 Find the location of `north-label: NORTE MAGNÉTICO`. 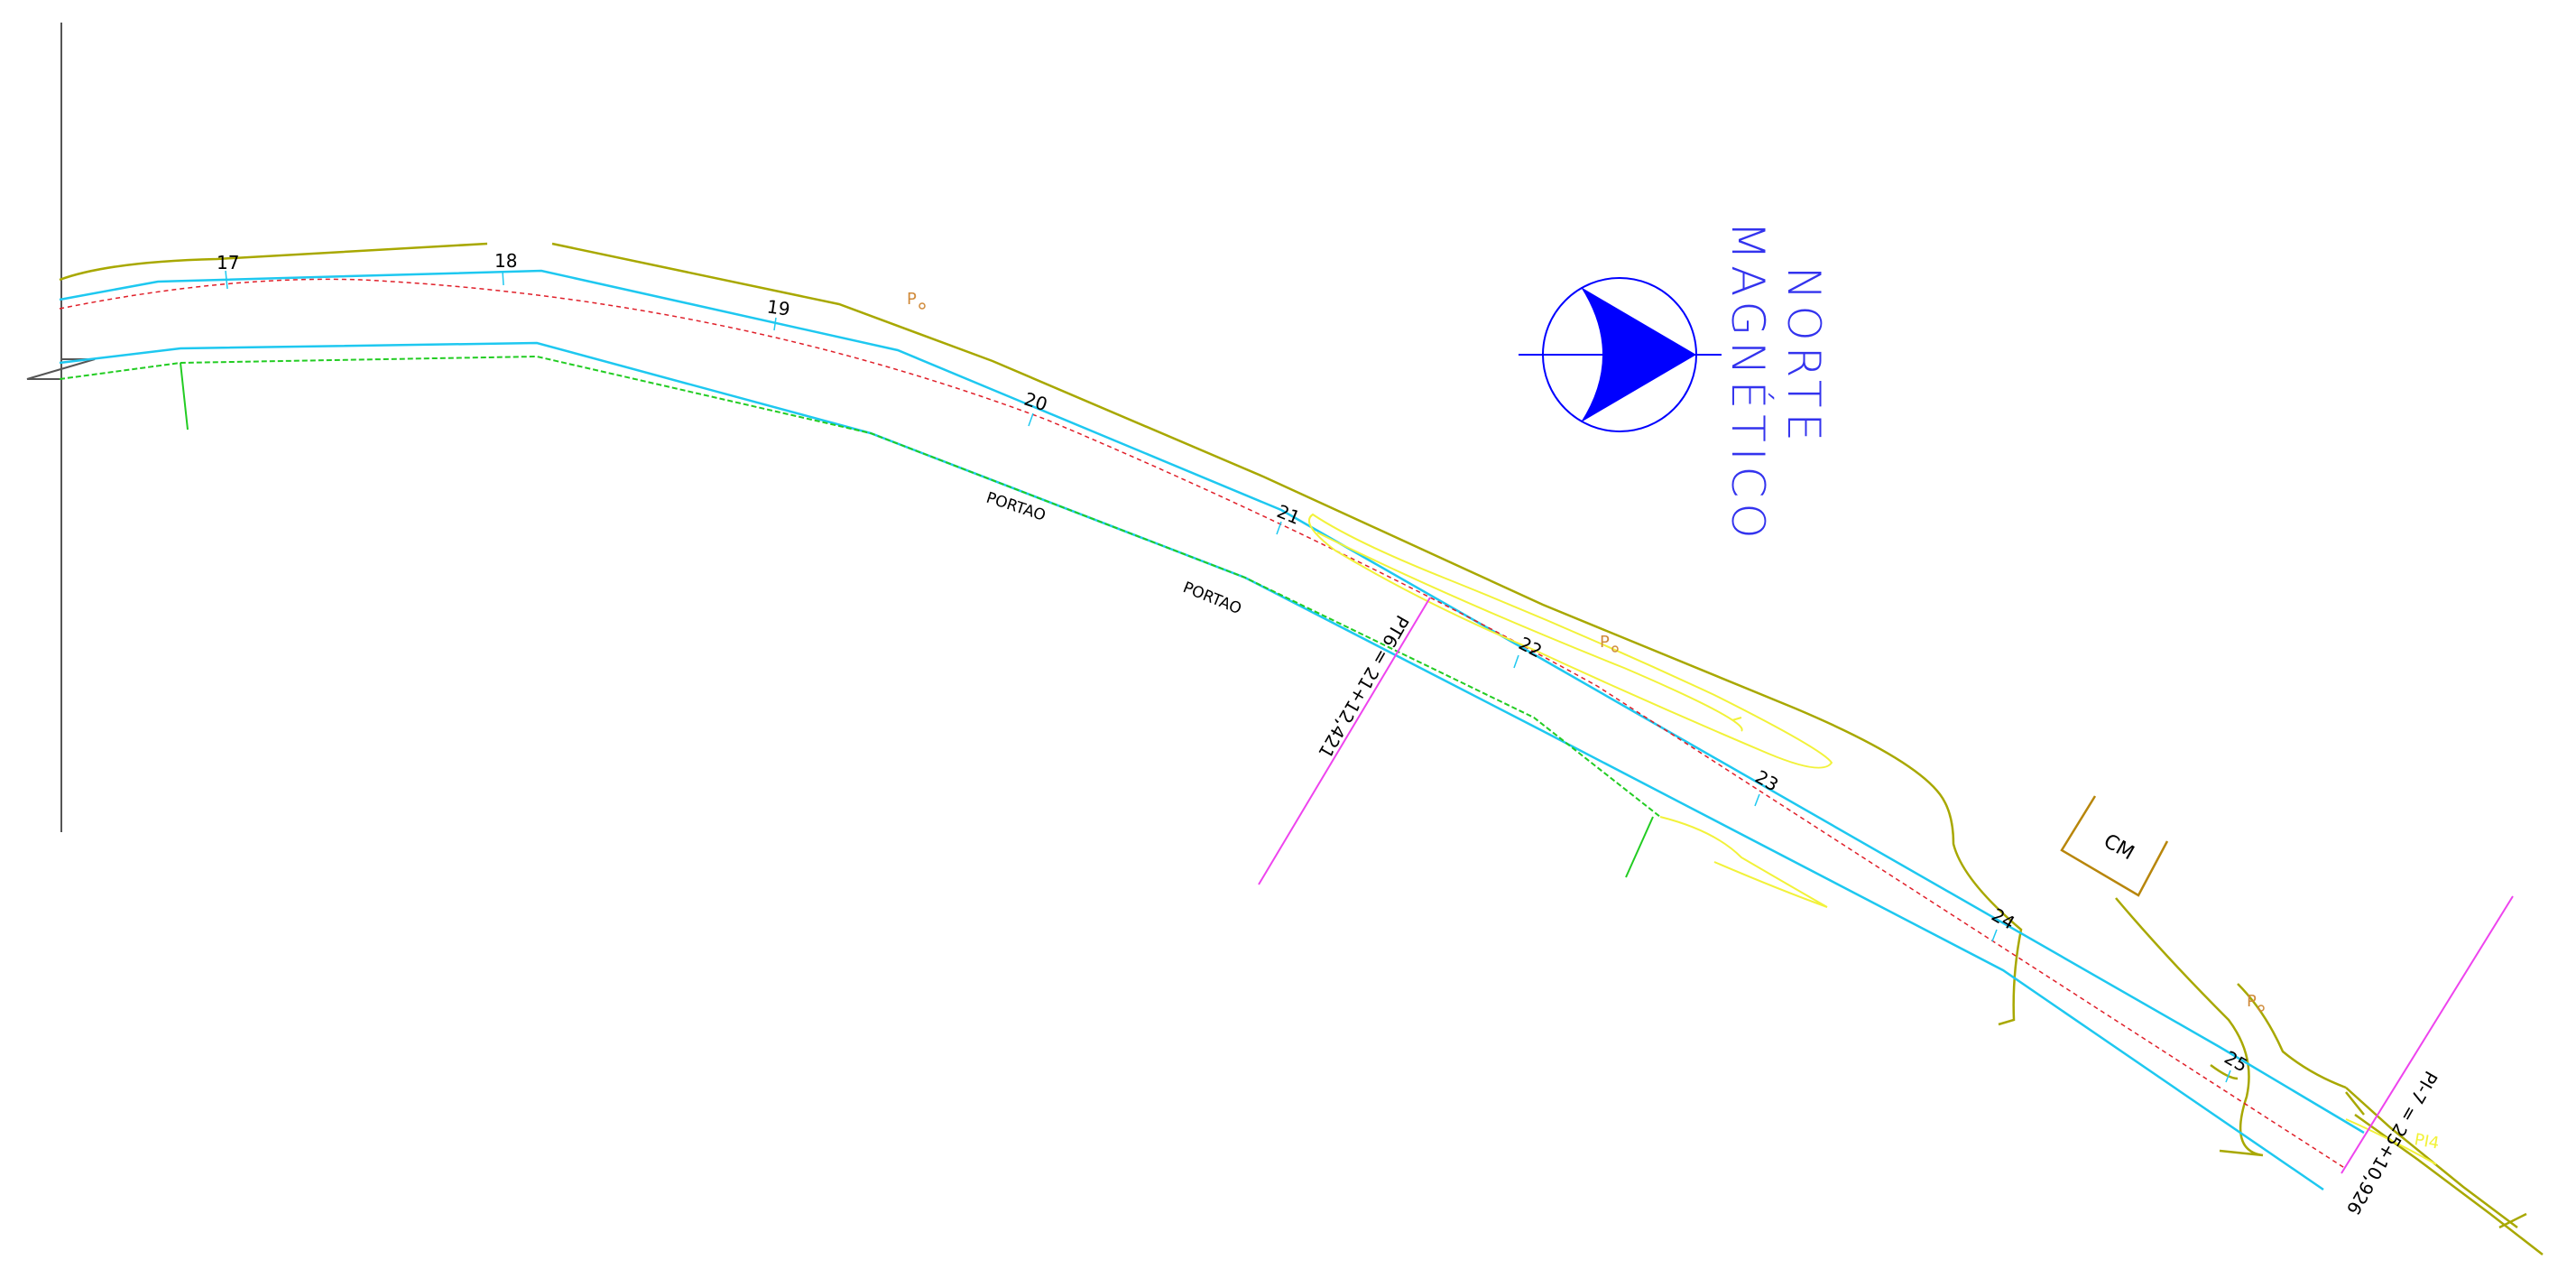

north-label: NORTE MAGNÉTICO is located at coordinates (1776, 382).